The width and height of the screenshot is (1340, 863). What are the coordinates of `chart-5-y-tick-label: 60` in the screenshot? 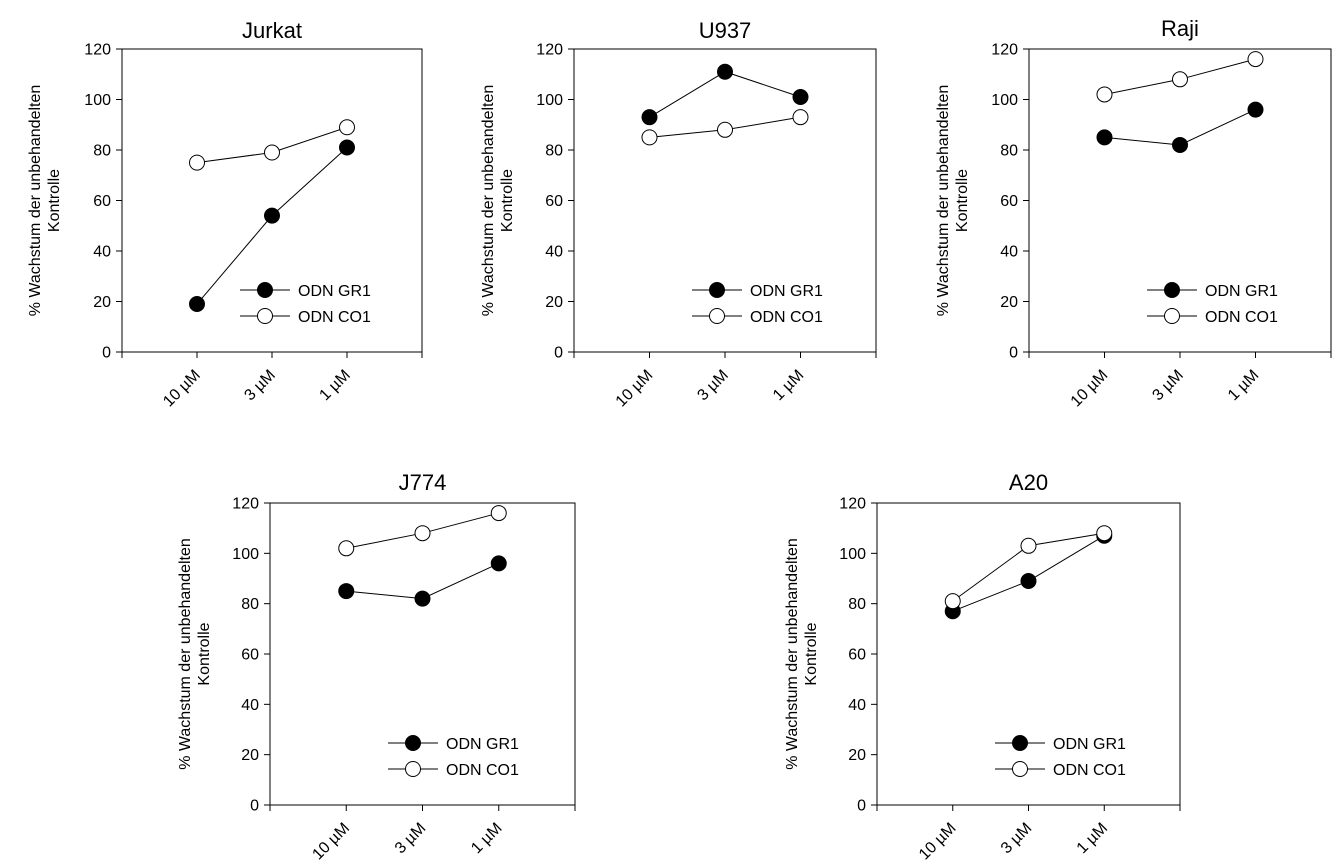 It's located at (857, 655).